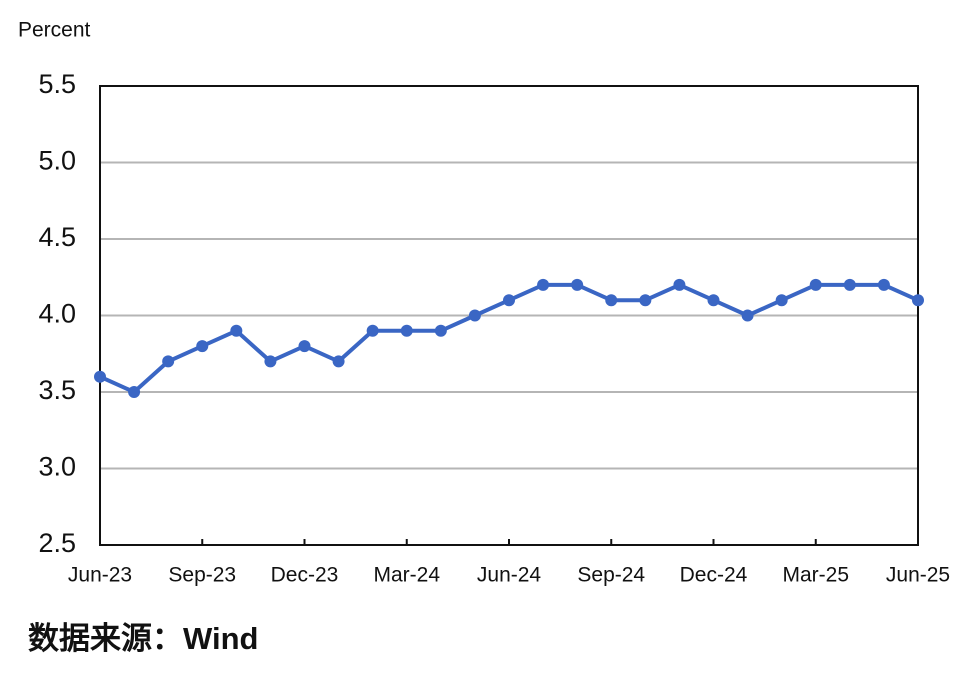 The image size is (980, 686). What do you see at coordinates (54, 30) in the screenshot?
I see `y-axis-label: Percent` at bounding box center [54, 30].